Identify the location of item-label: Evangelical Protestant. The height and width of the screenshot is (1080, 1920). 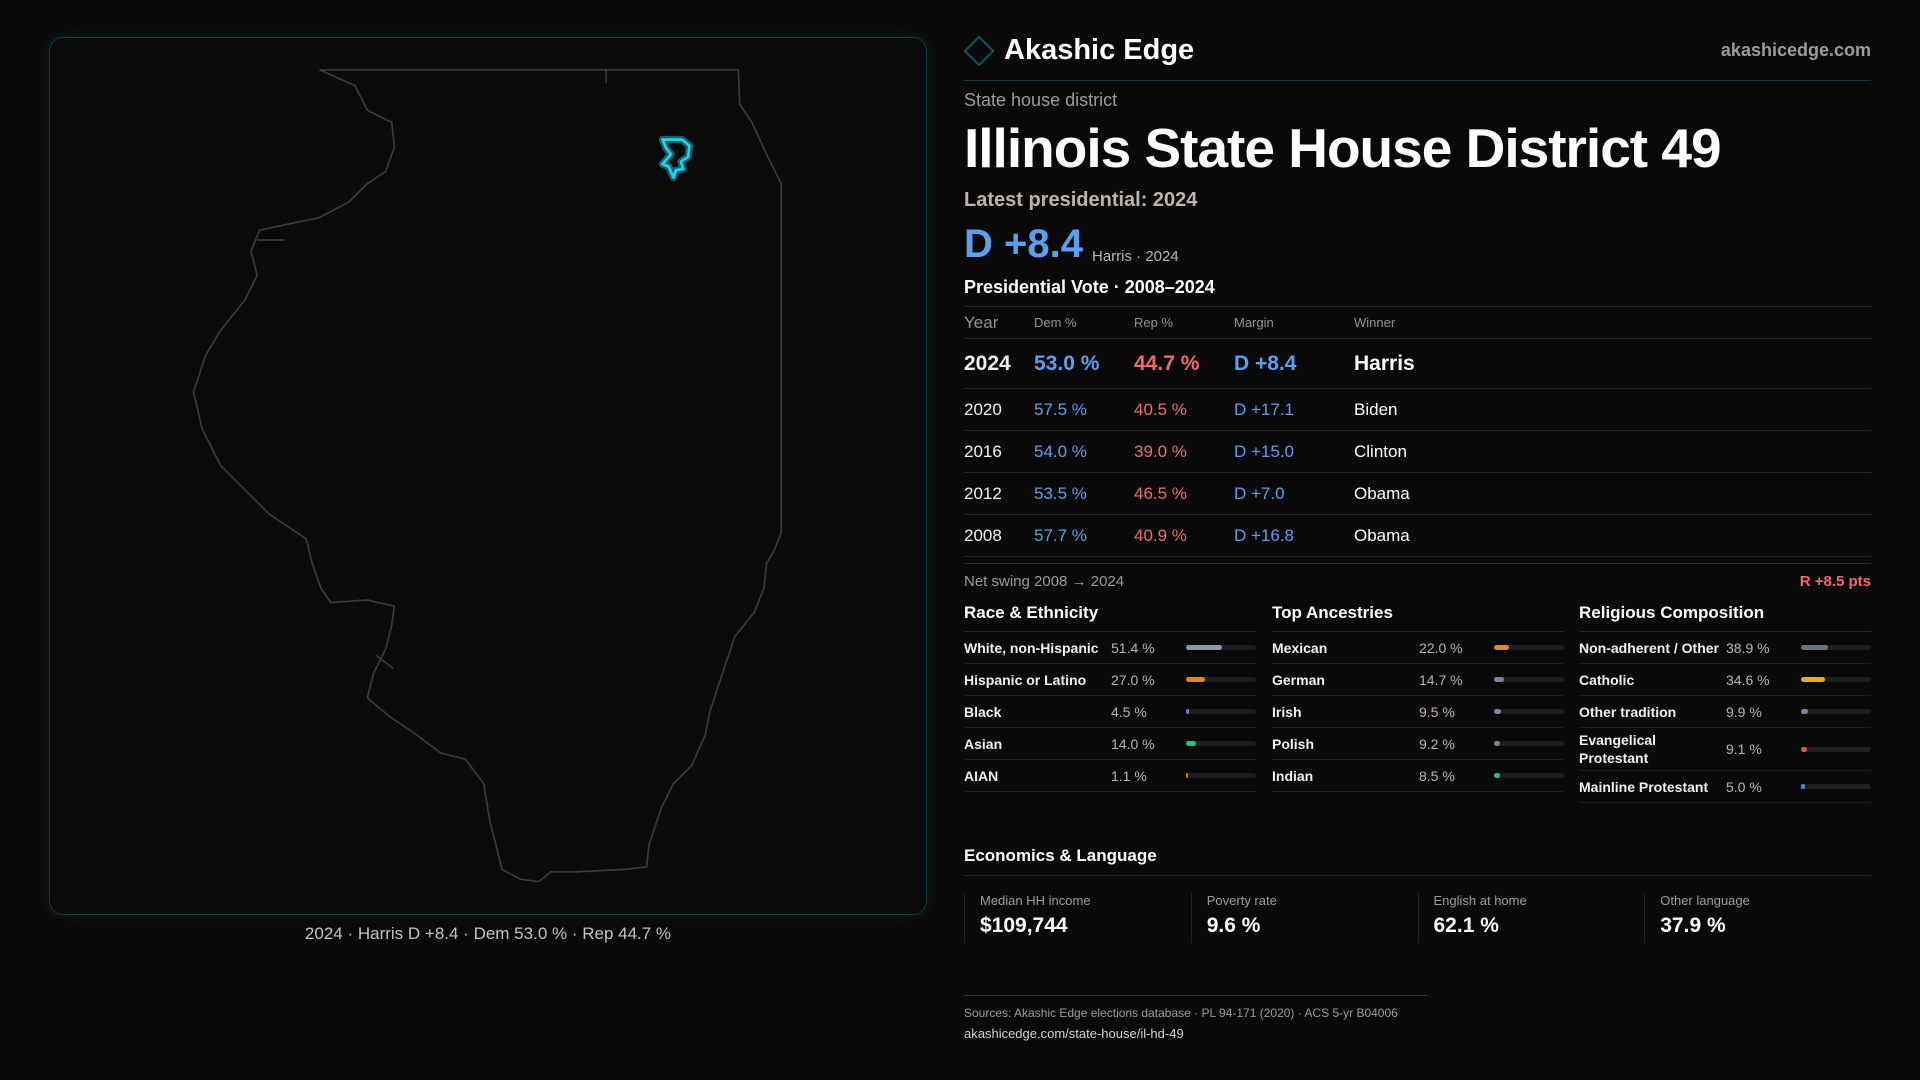
(1618, 749).